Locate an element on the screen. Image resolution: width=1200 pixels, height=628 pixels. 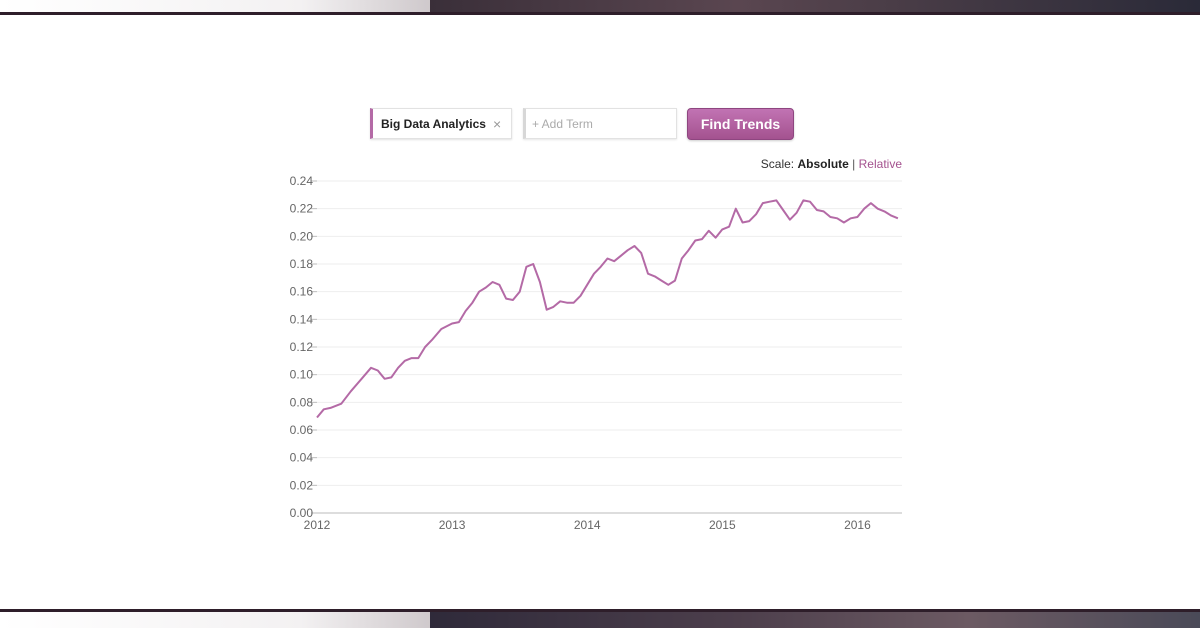
y-tick-label: 0.04 is located at coordinates (302, 458).